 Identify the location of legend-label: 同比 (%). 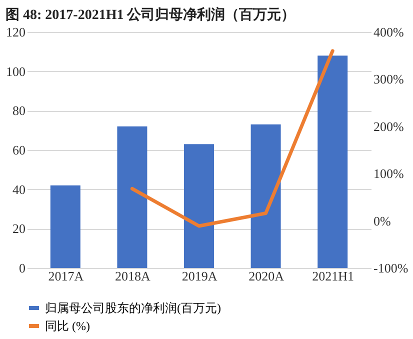
(67, 326).